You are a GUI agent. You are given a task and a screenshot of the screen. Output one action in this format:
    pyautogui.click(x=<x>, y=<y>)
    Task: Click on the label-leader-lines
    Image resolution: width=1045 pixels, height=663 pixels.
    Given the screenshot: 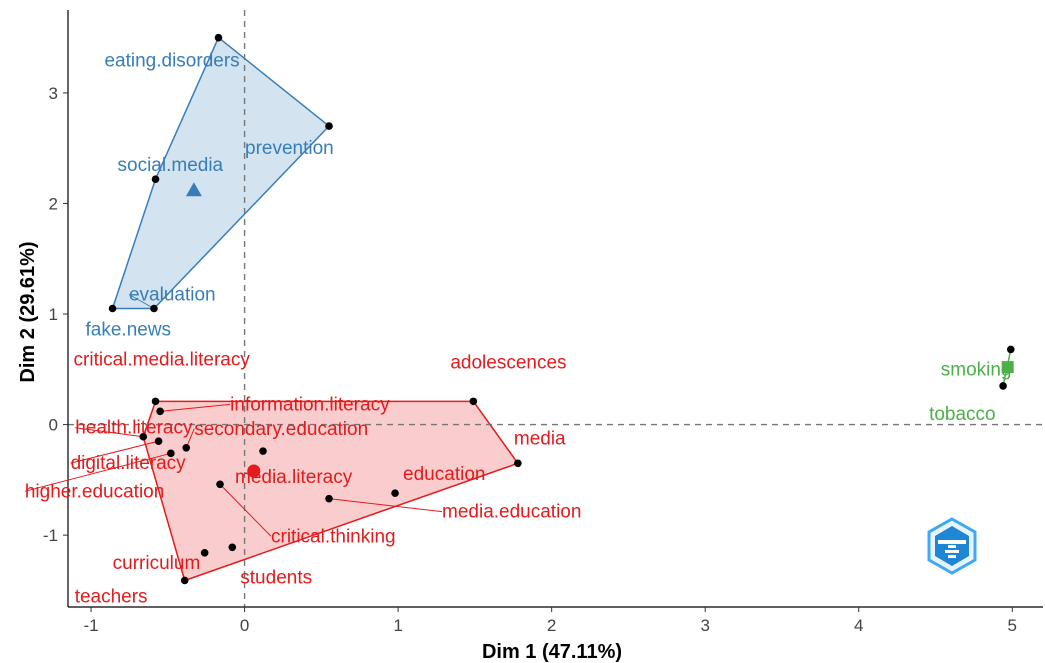 What is the action you would take?
    pyautogui.click(x=233, y=415)
    